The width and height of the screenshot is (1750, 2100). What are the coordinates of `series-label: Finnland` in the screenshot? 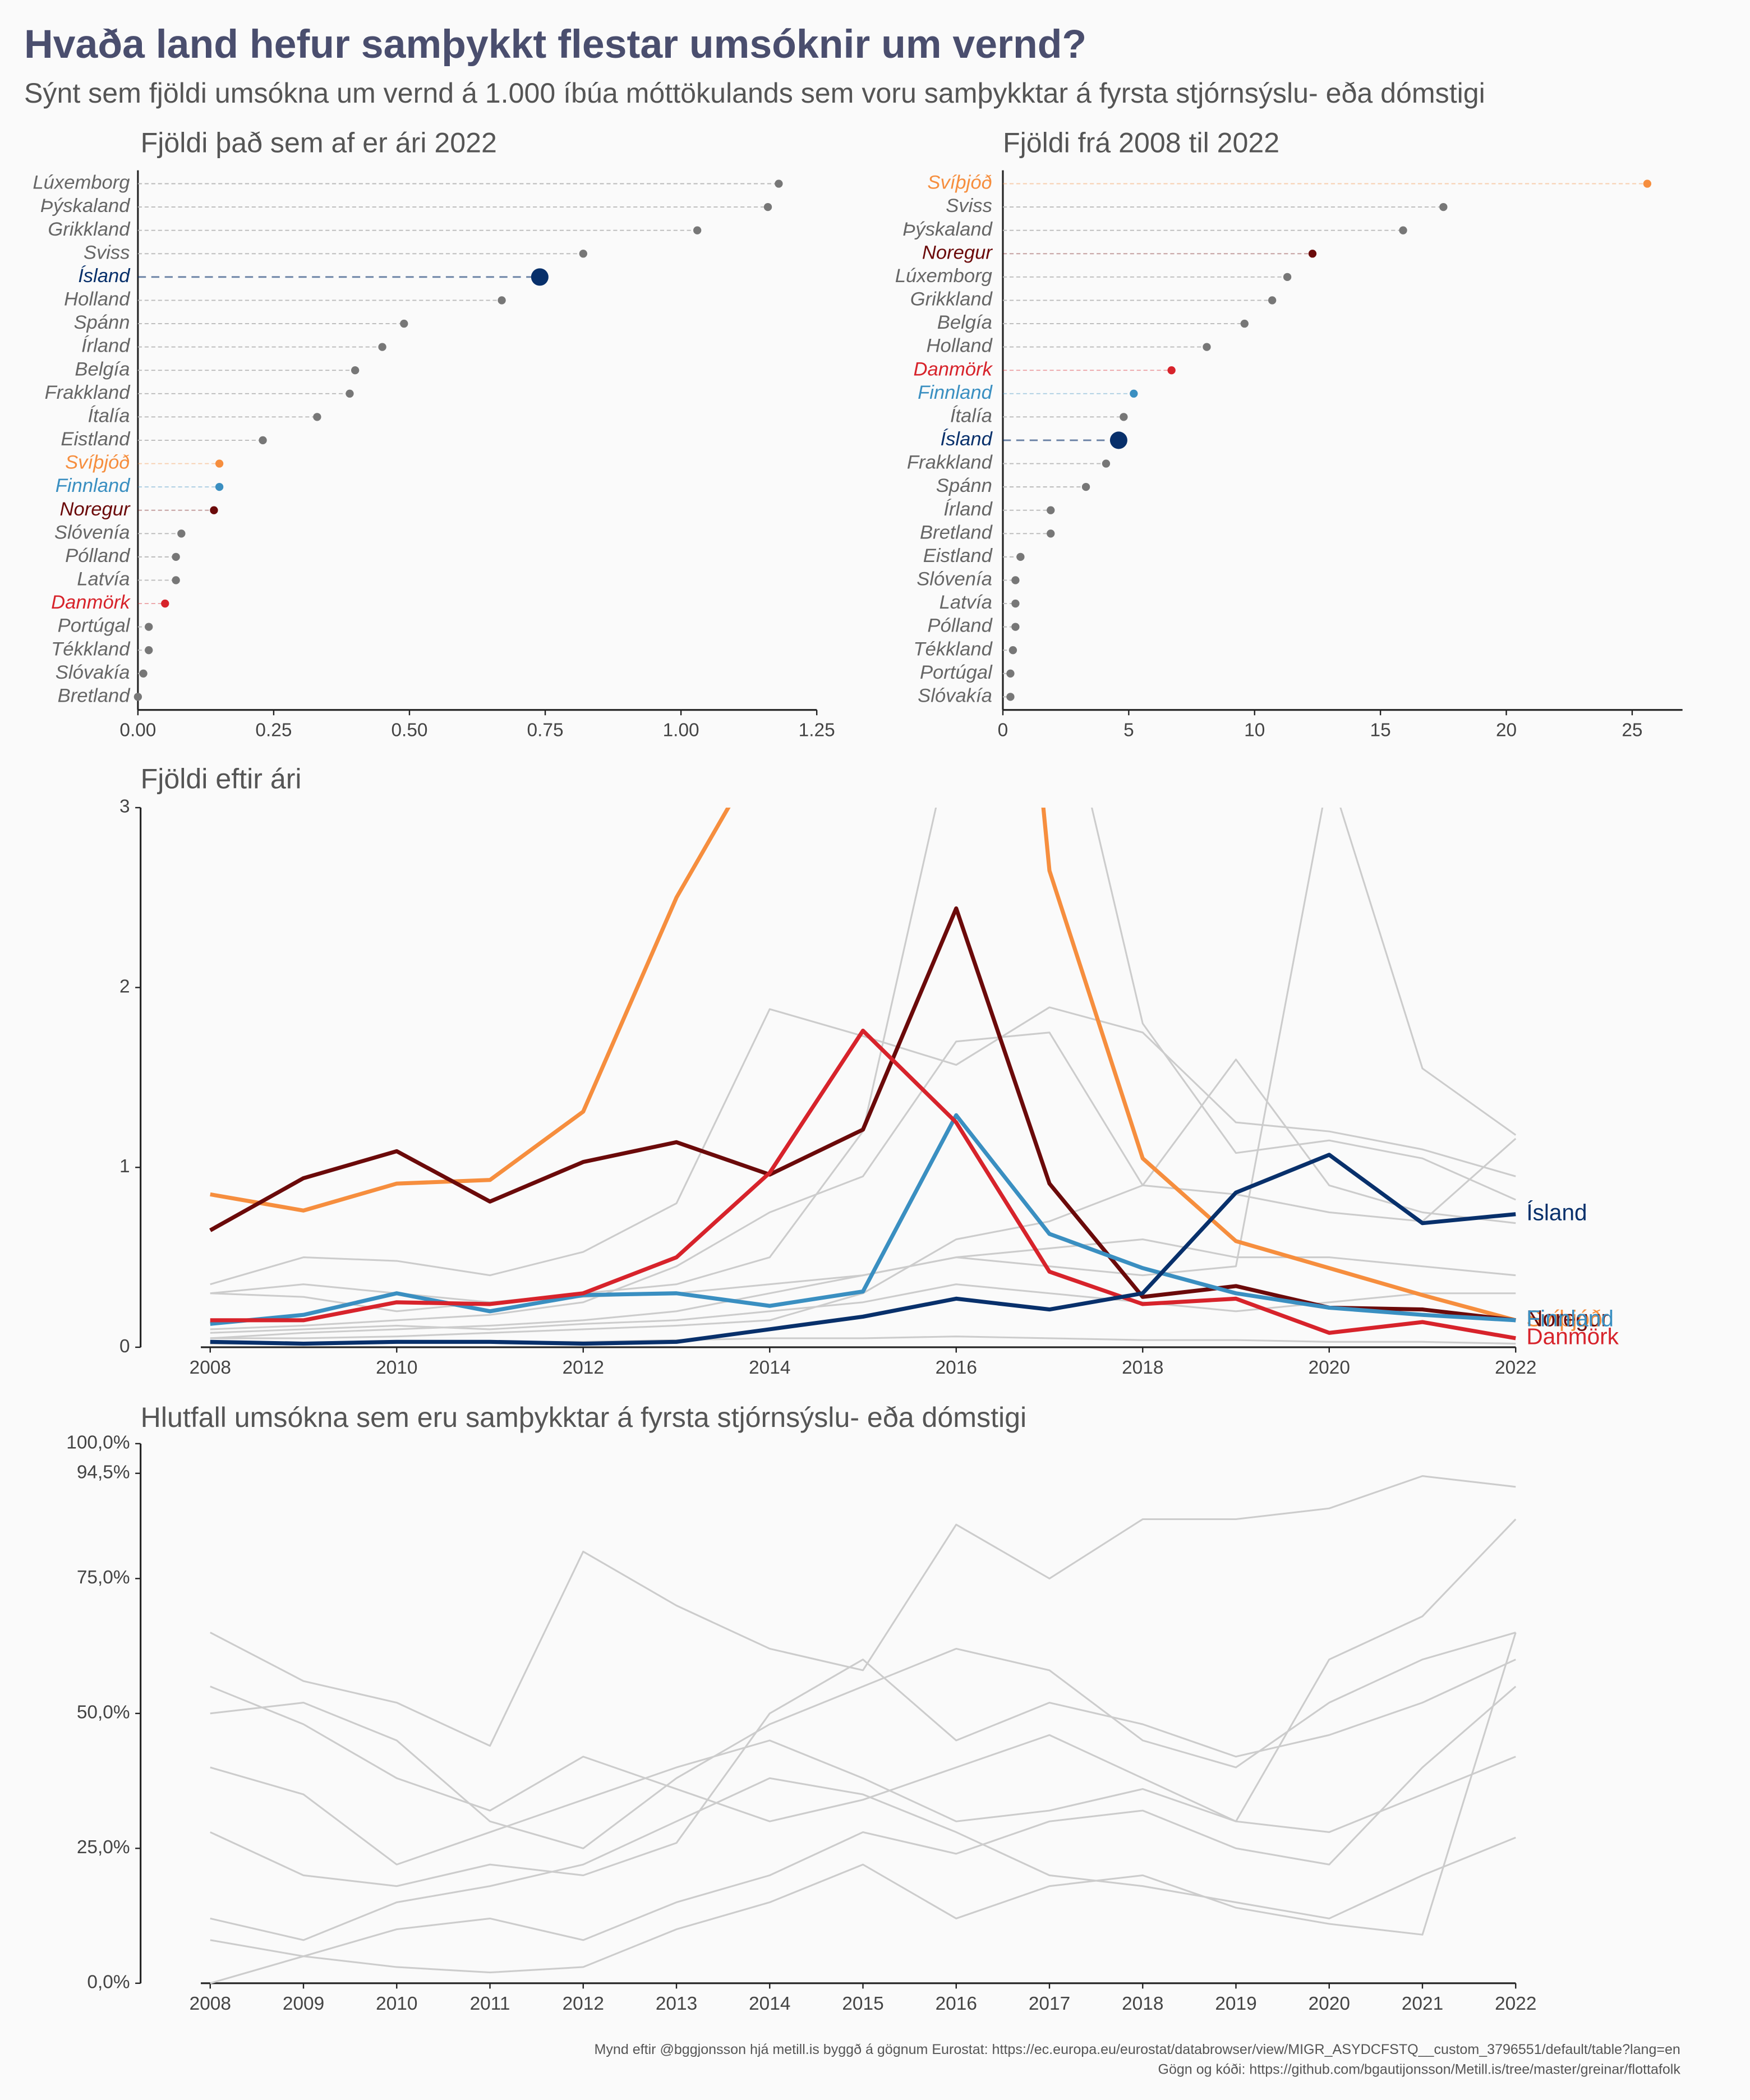 It's located at (1570, 1319).